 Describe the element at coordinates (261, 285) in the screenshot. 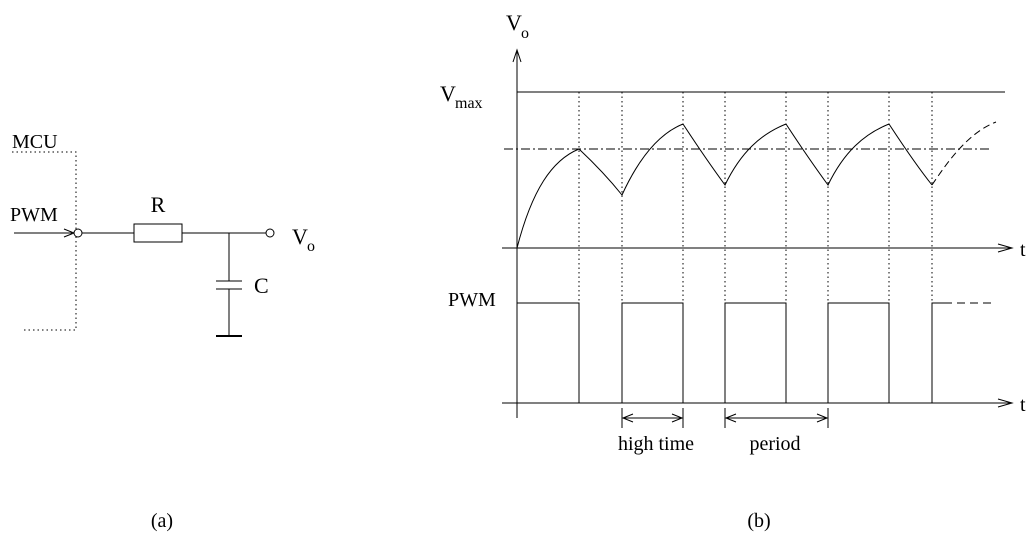

I see `capacitor-label: C` at that location.